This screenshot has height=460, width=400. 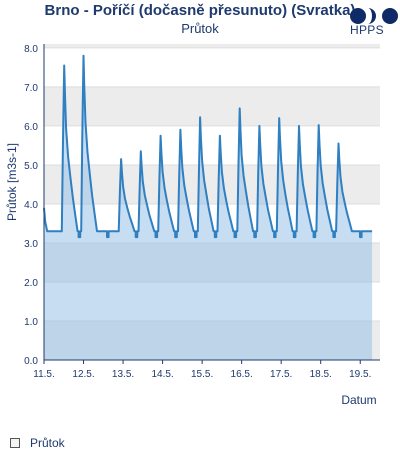 I want to click on hpps-logo-icon, so click(x=374, y=16).